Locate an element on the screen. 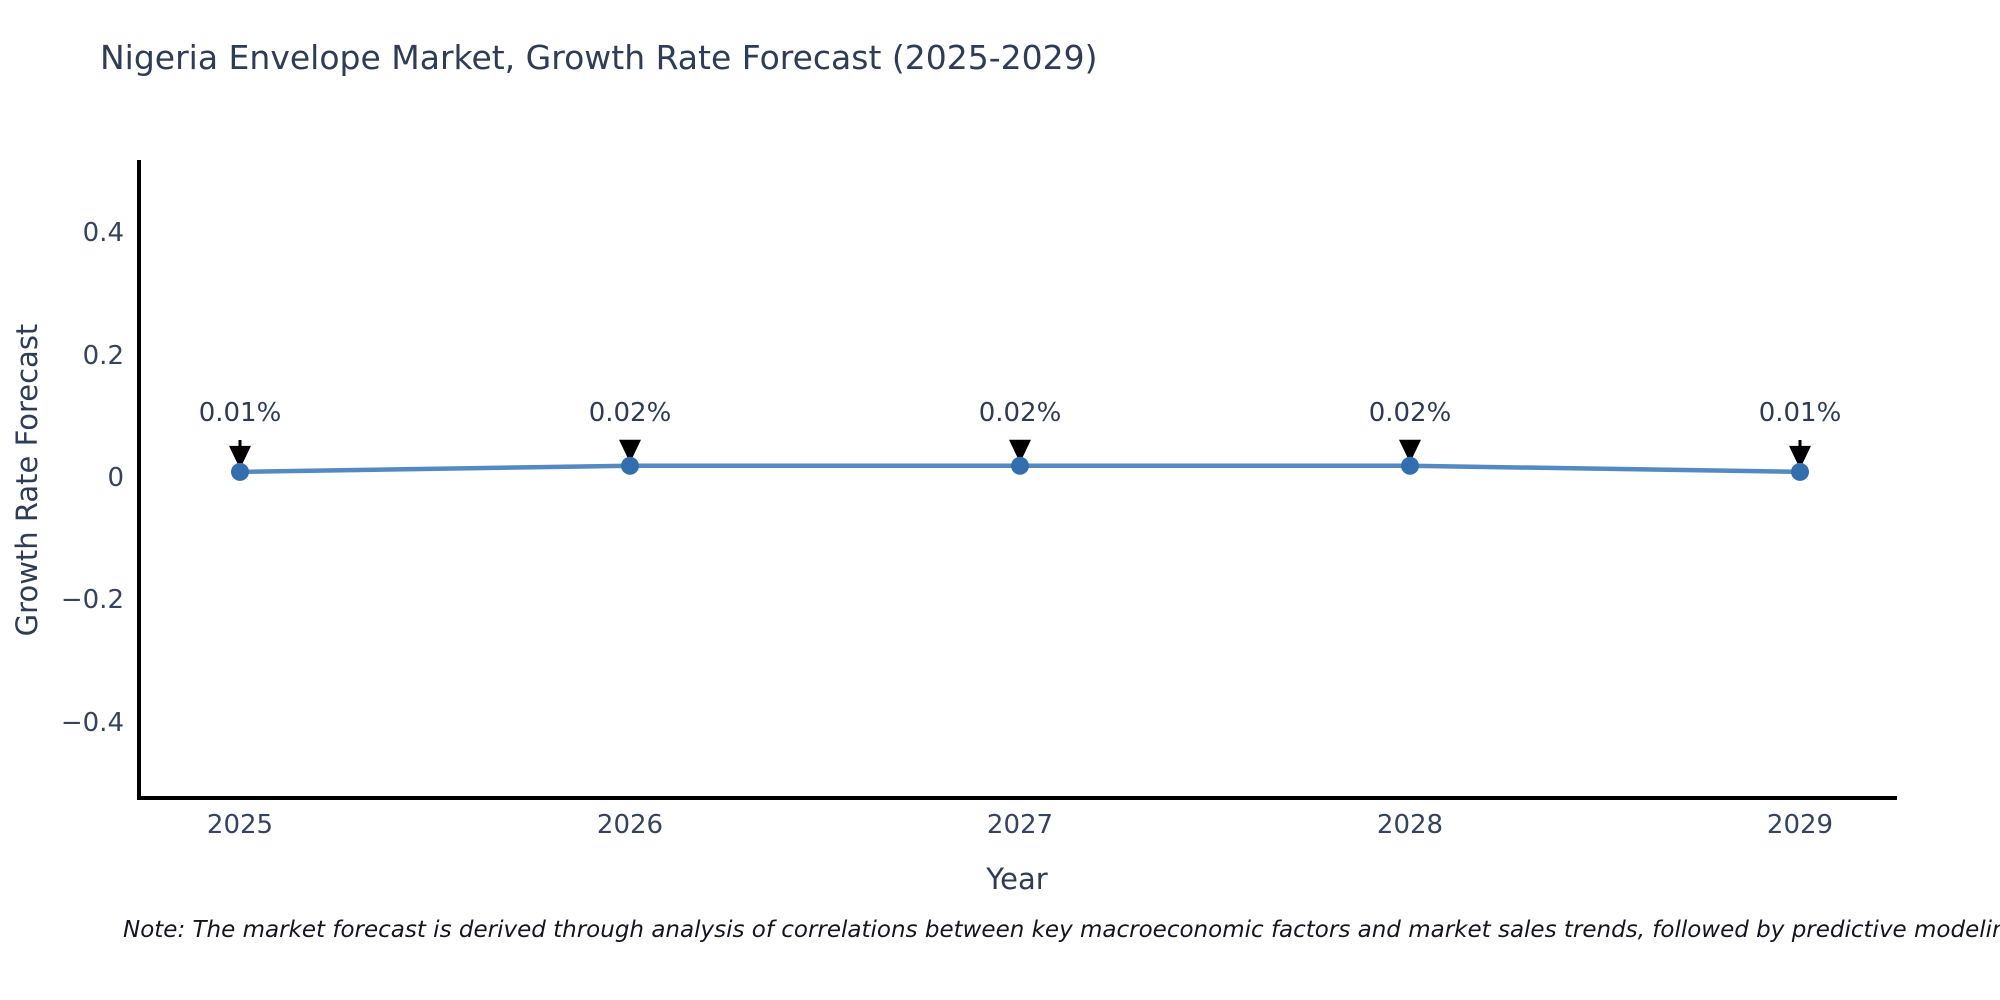 The image size is (2000, 1000). x-tick-label: 2026 is located at coordinates (630, 825).